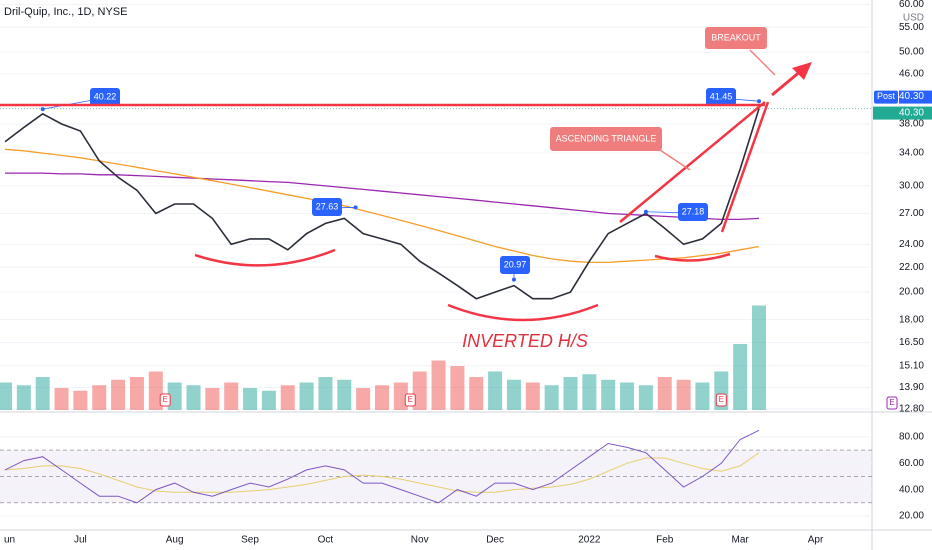 The image size is (932, 550). I want to click on close-tag, so click(902, 113).